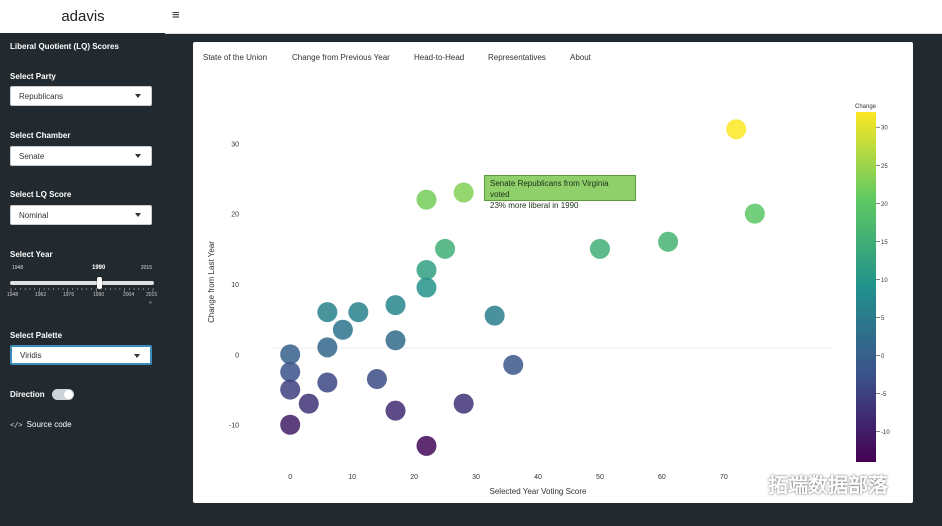 This screenshot has width=942, height=526. I want to click on legend-tick-label: 25, so click(884, 167).